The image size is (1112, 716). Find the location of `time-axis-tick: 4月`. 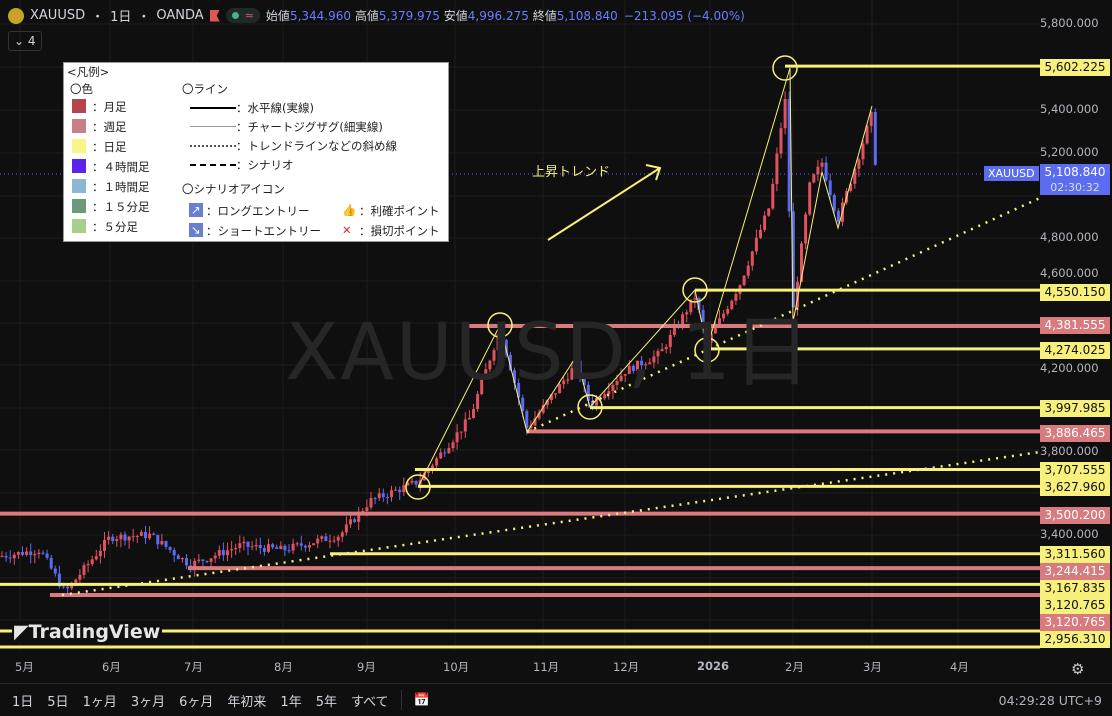

time-axis-tick: 4月 is located at coordinates (959, 667).